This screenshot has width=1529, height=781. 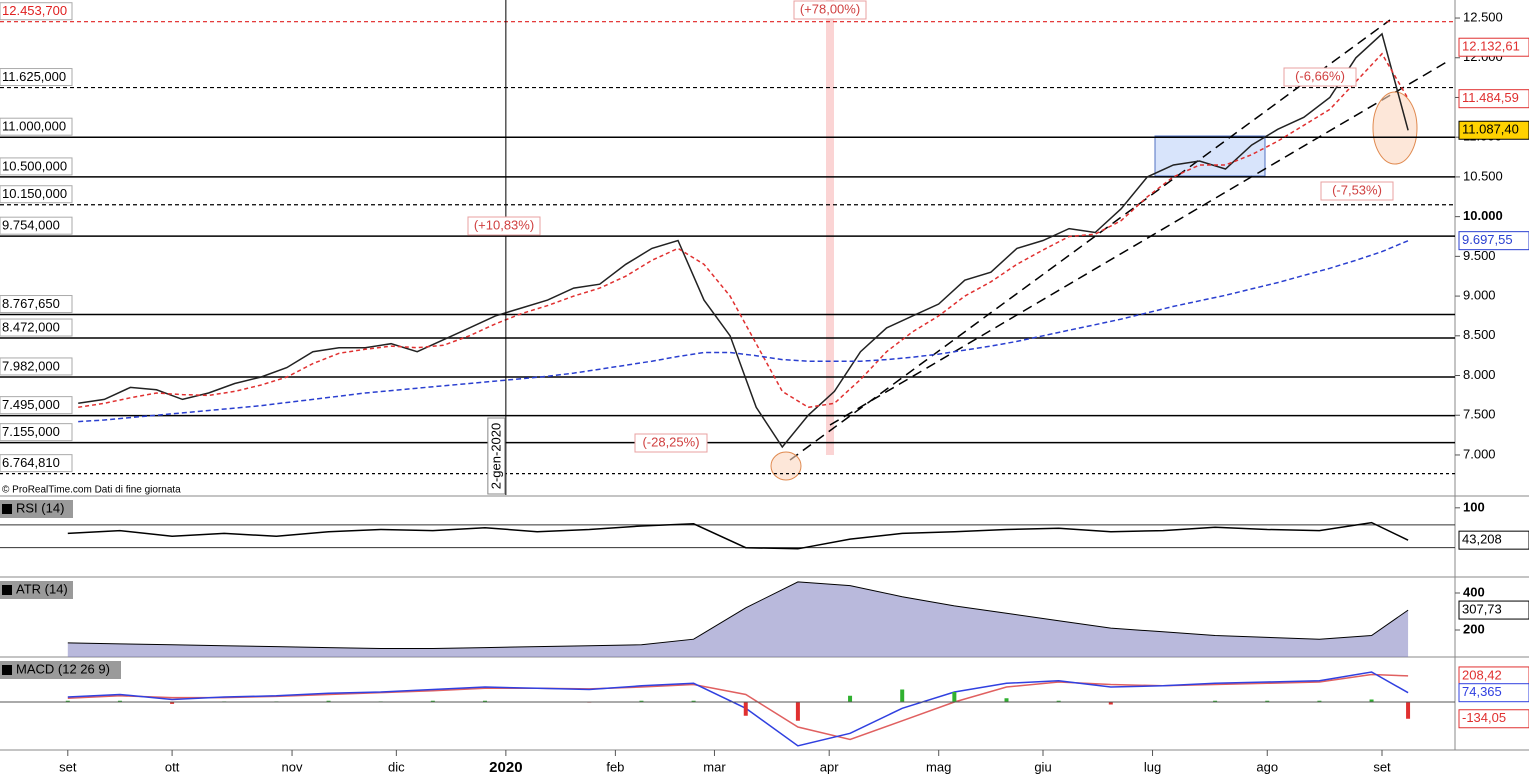 I want to click on annotation: (+10,83%), so click(x=504, y=224).